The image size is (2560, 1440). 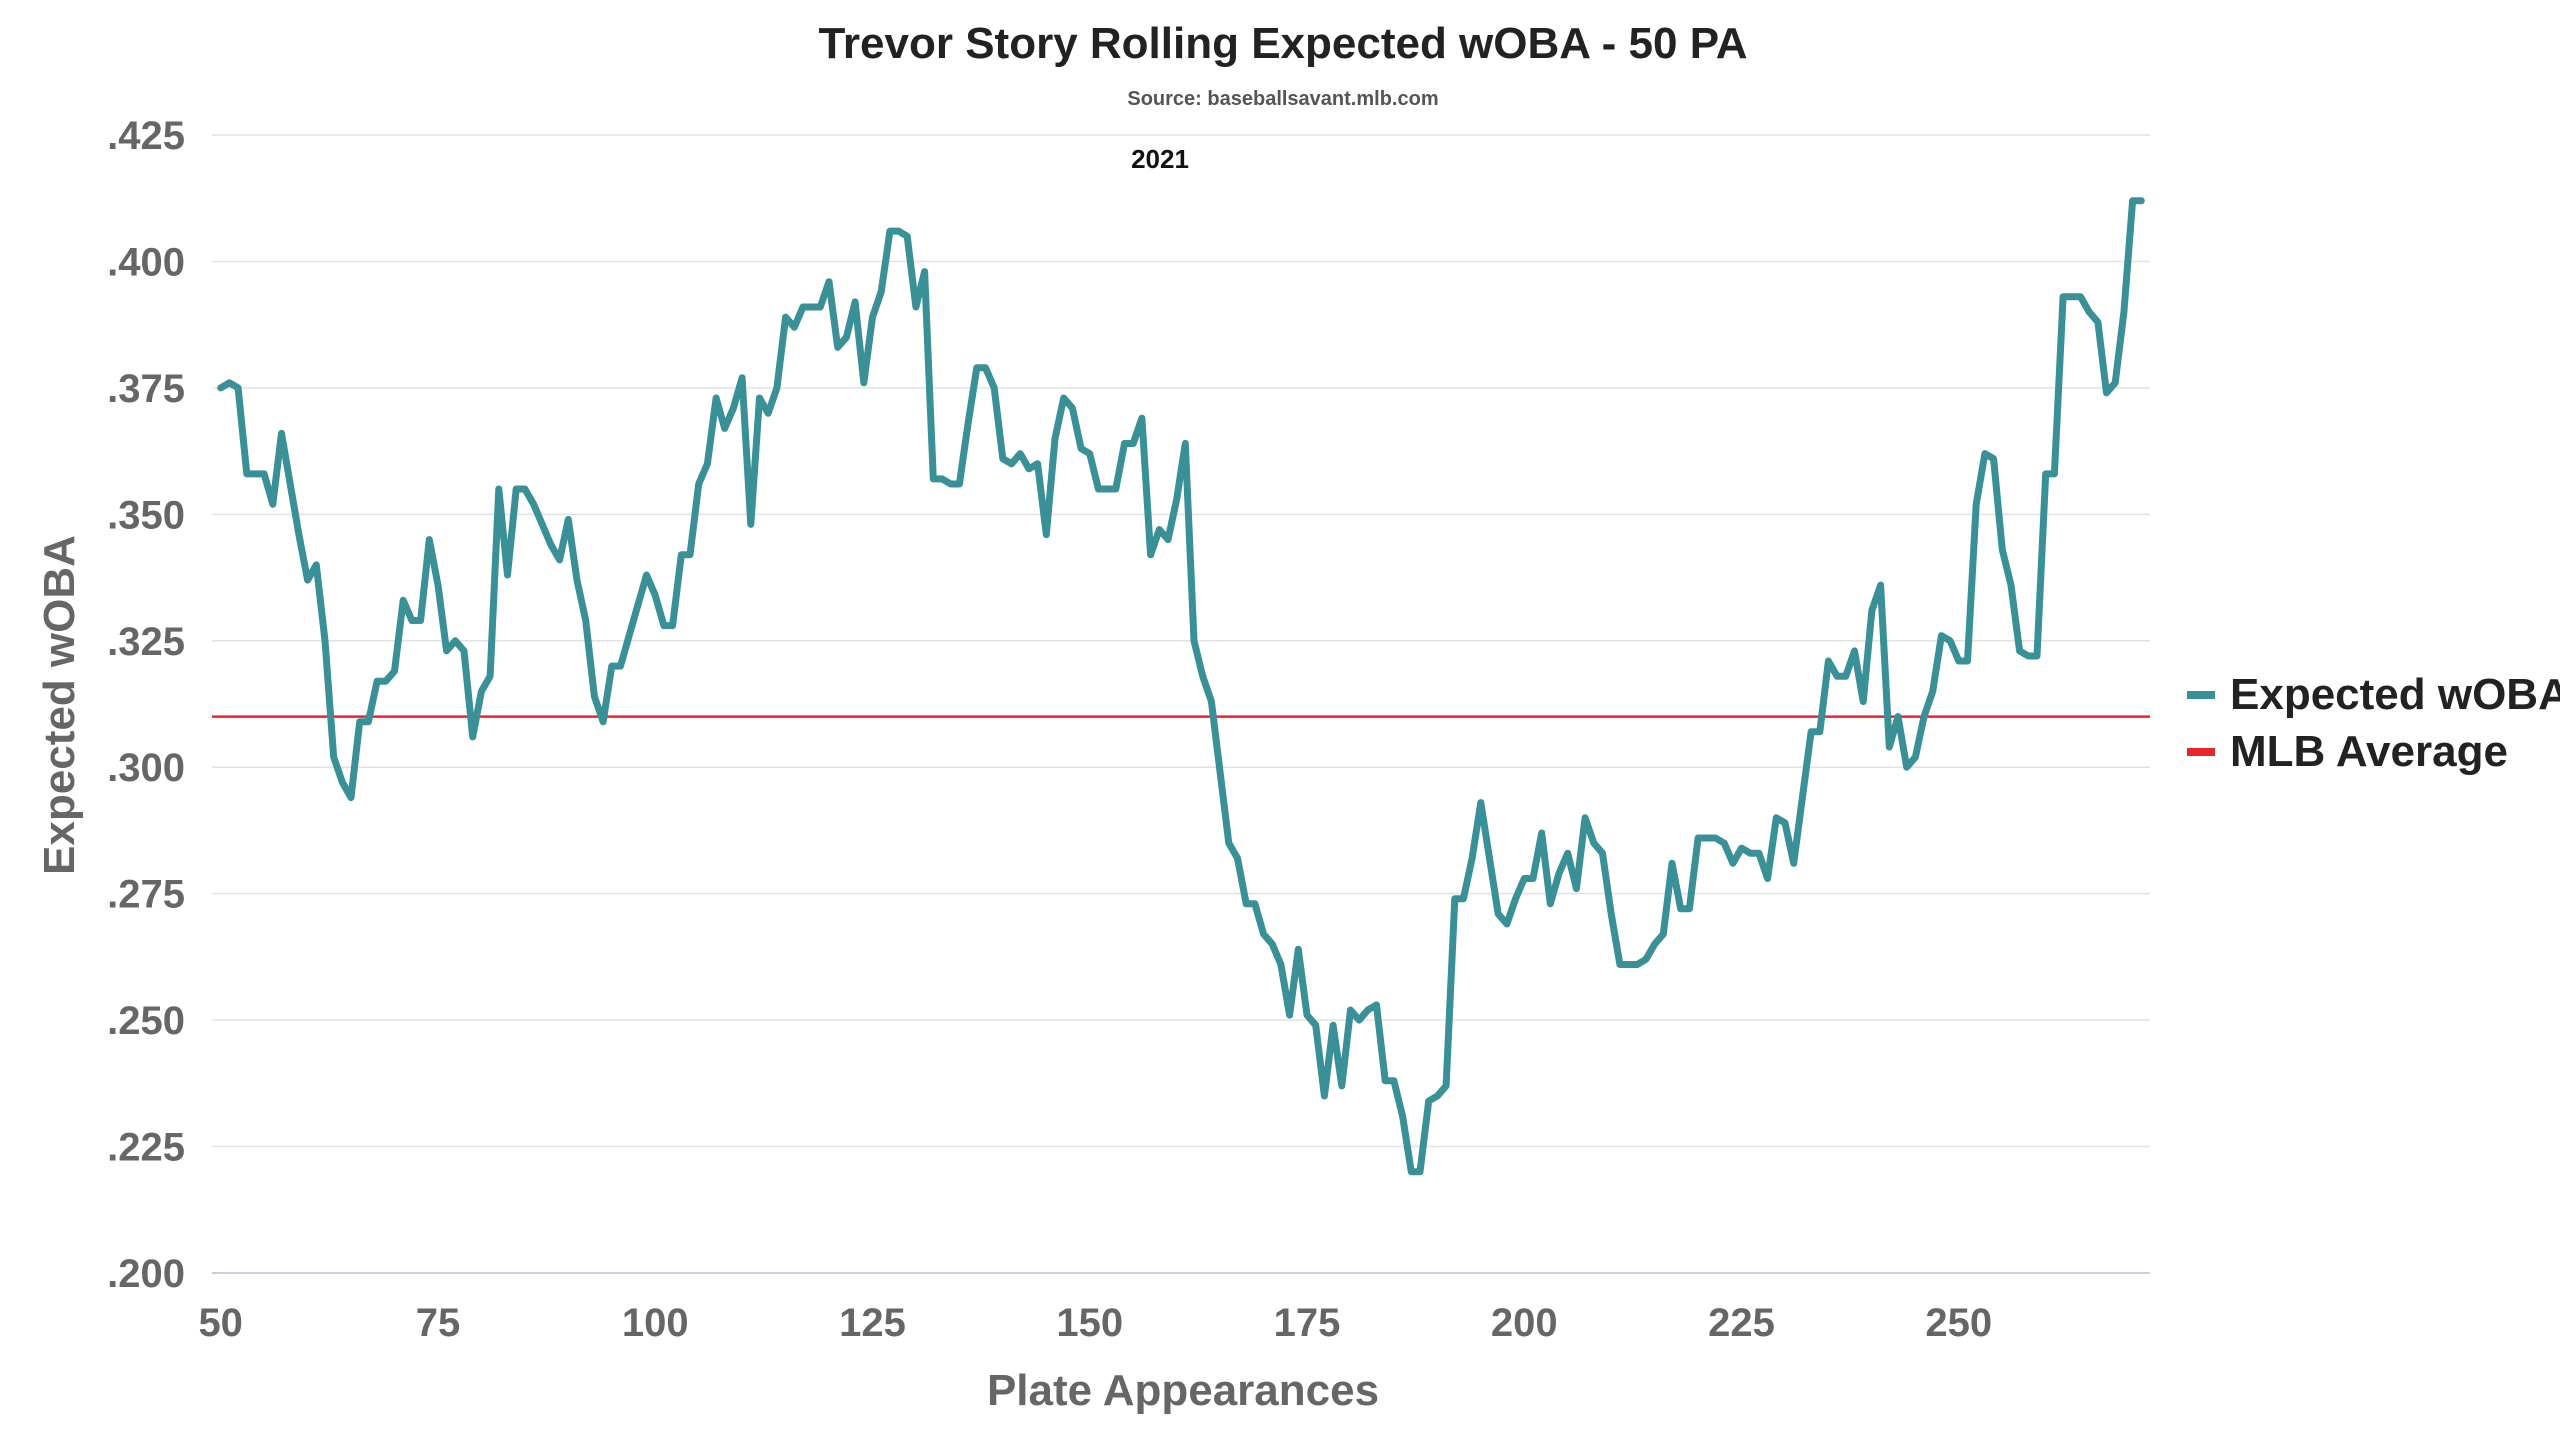 I want to click on x-axis-ticks: 50 75 100 125 150 175 200 225 250, so click(x=1095, y=1323).